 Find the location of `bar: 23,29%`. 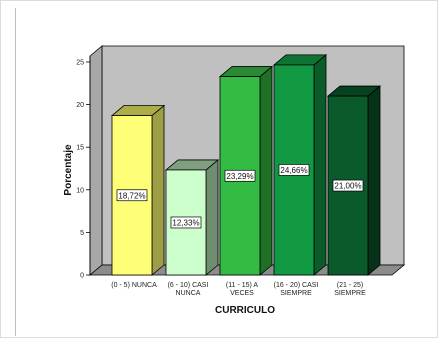

bar: 23,29% is located at coordinates (246, 170).